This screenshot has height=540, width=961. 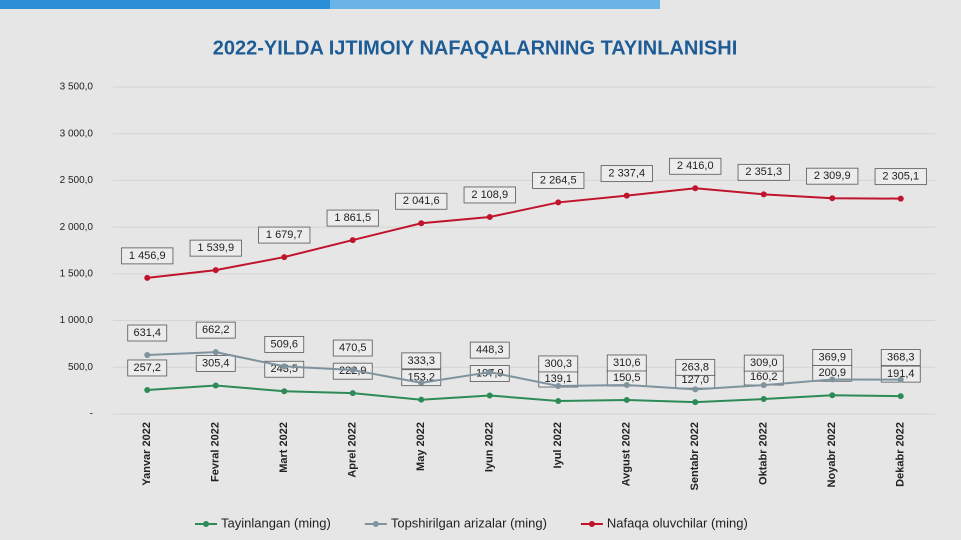 I want to click on value-label: 2 337,4, so click(x=626, y=174).